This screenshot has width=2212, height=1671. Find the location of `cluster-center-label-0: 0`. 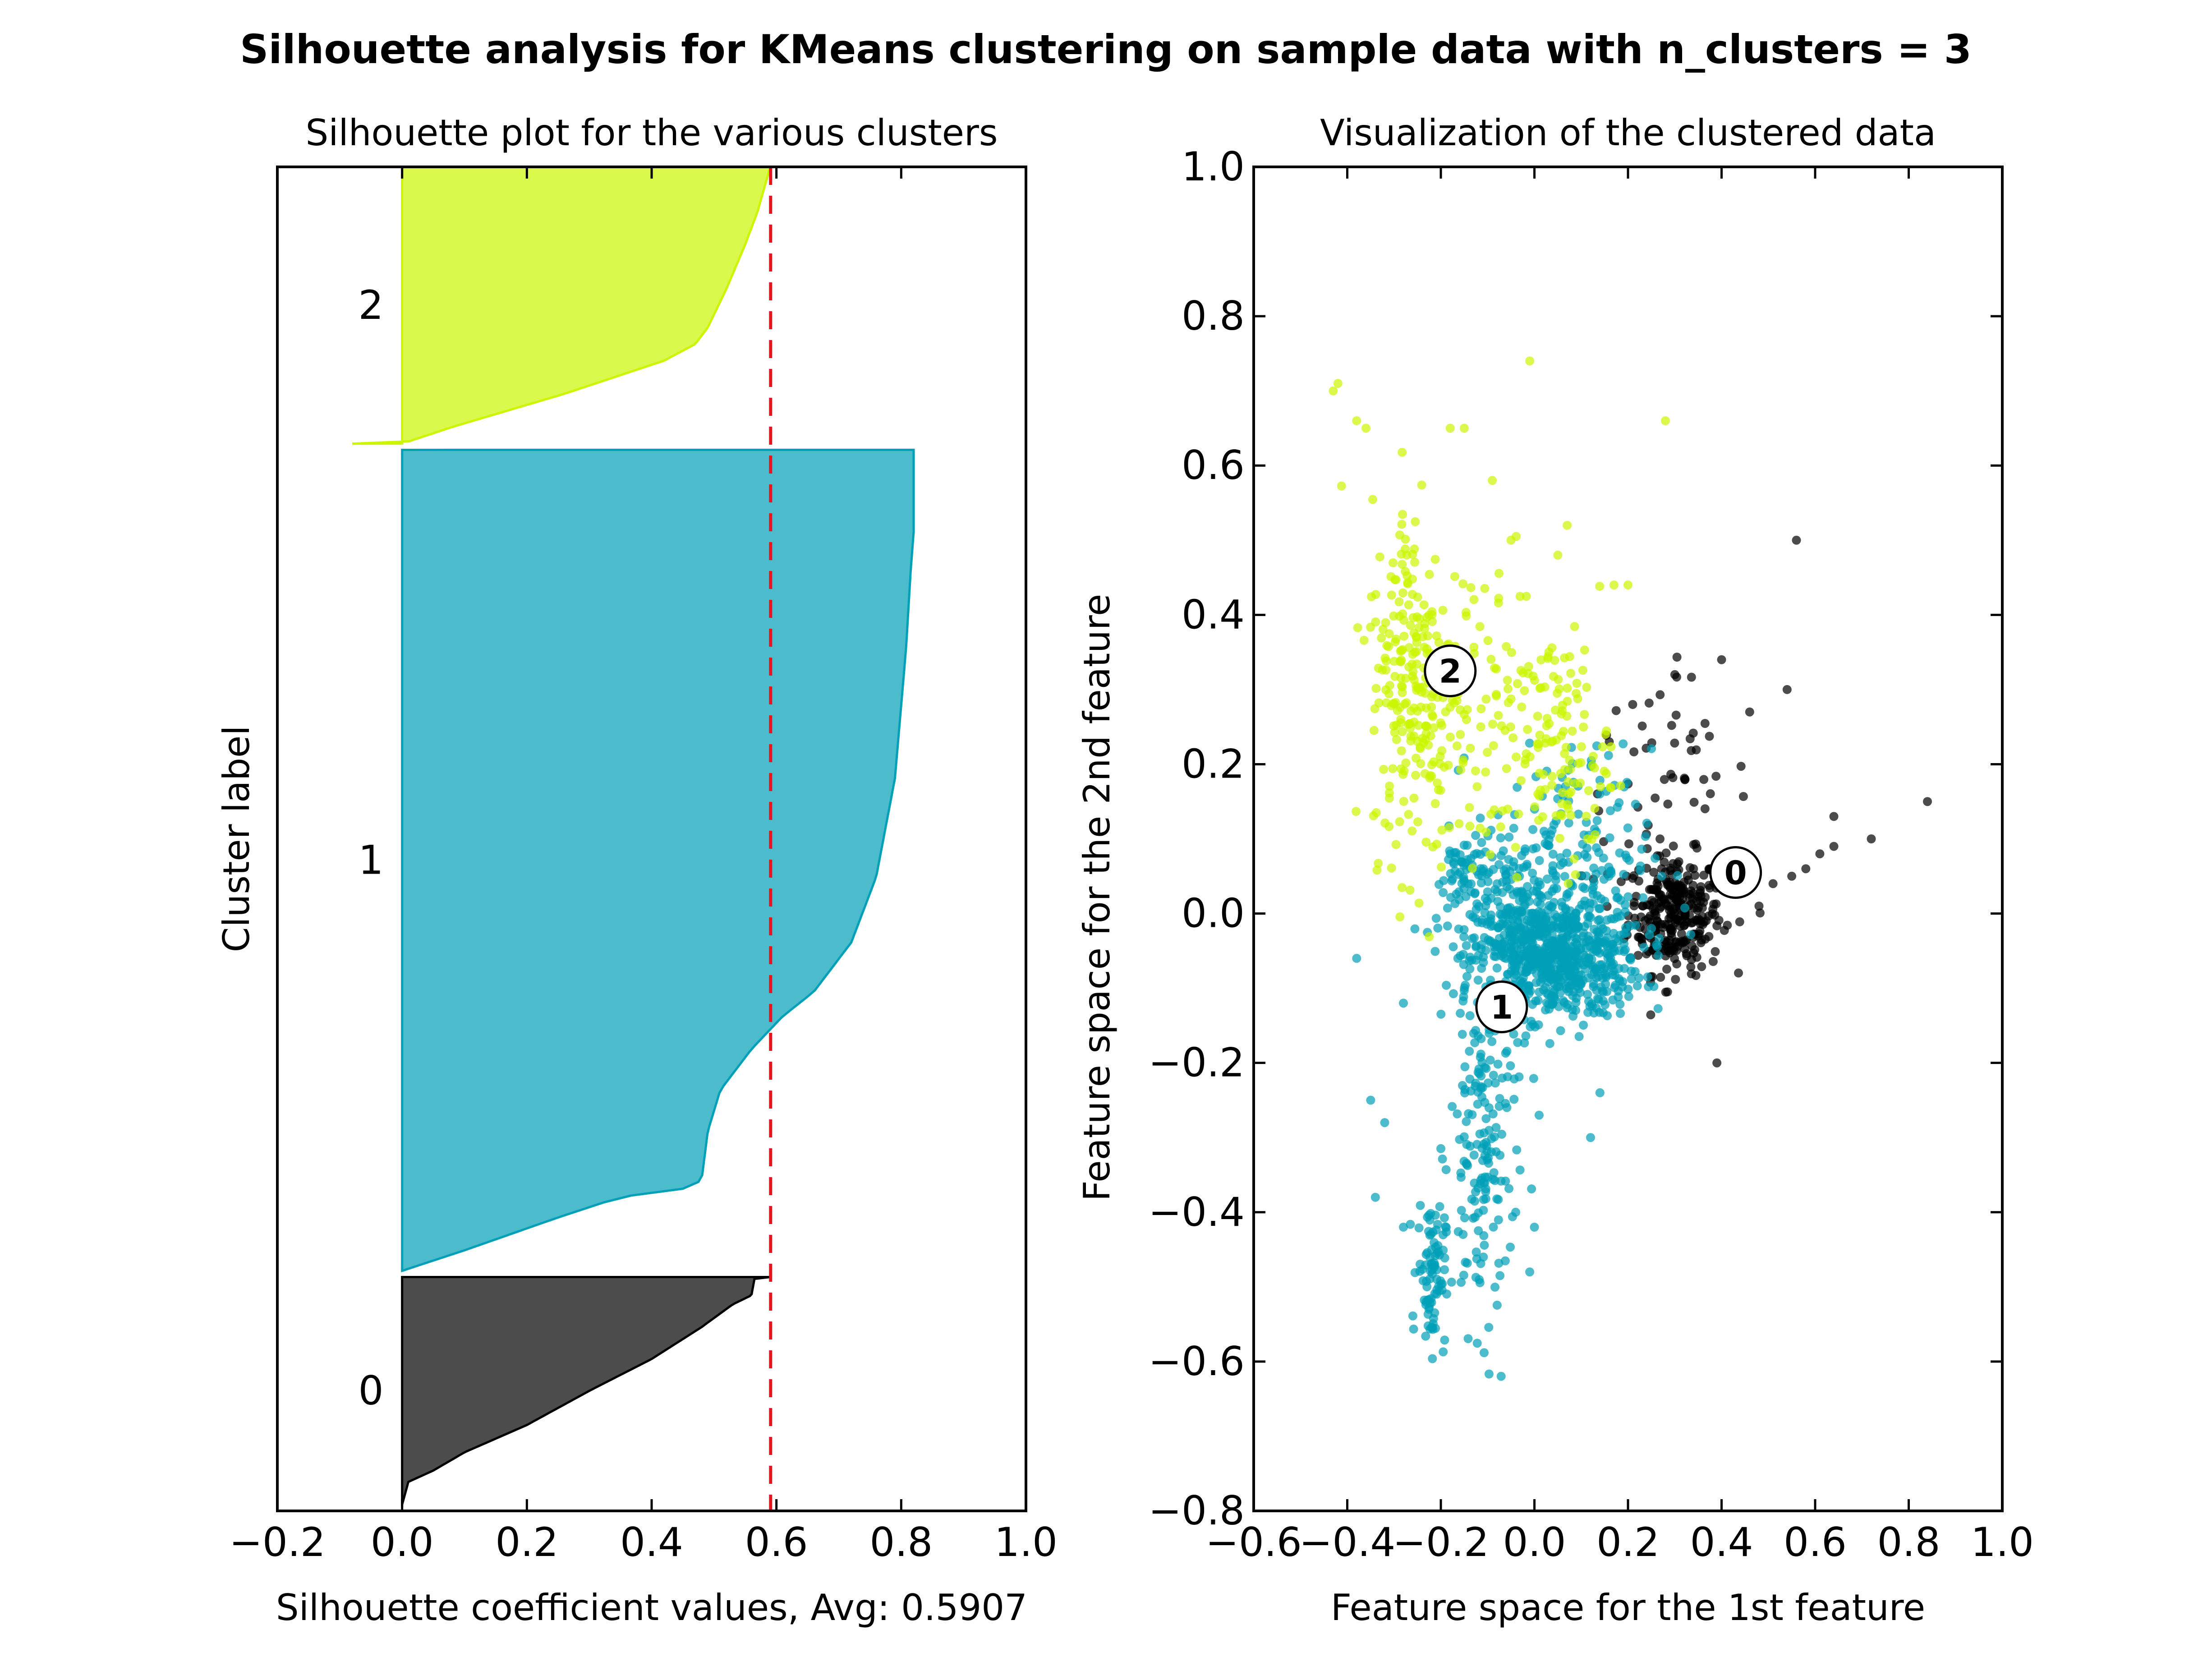

cluster-center-label-0: 0 is located at coordinates (1736, 873).